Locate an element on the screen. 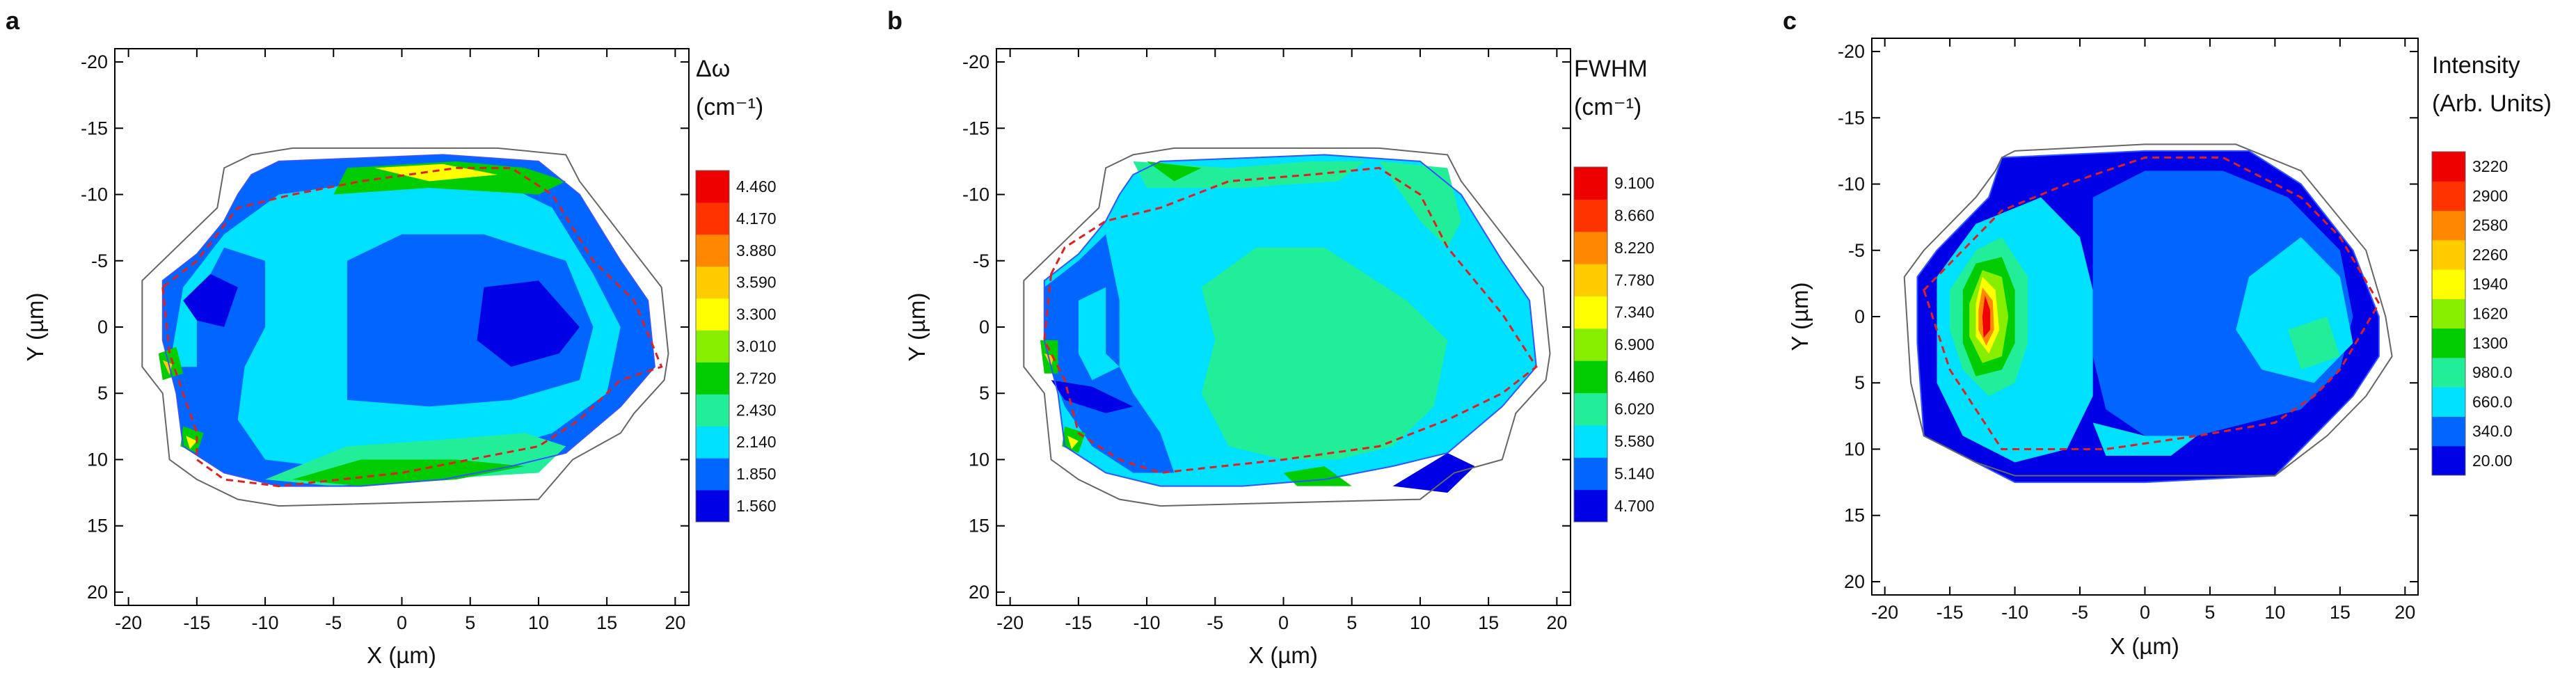  colorbar-frame-b is located at coordinates (1590, 345).